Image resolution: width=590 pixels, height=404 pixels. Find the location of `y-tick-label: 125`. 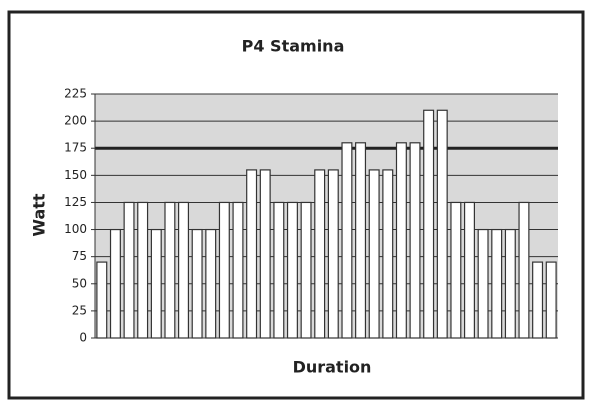

y-tick-label: 125 is located at coordinates (75, 202).